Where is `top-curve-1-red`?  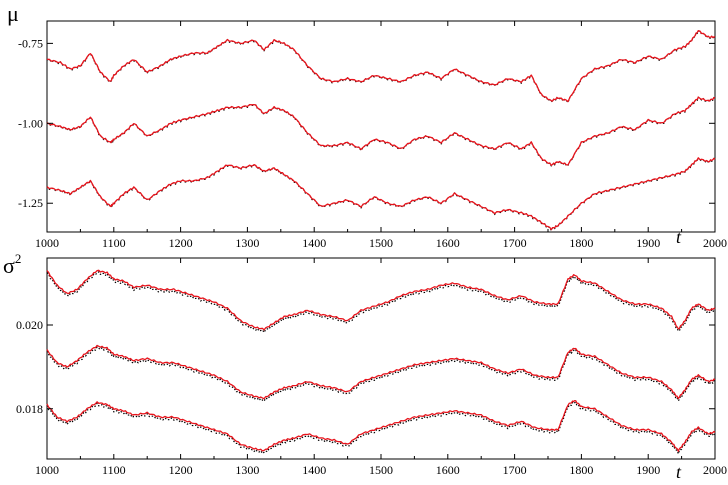 top-curve-1-red is located at coordinates (381, 66).